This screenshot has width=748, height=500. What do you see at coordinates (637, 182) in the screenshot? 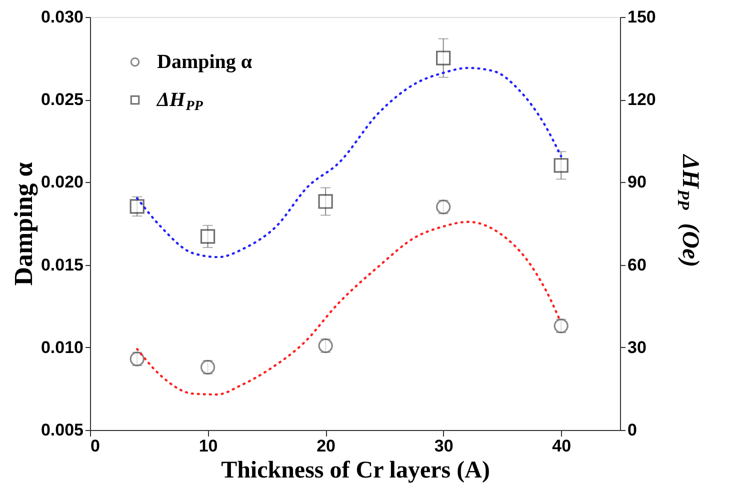
I see `y2-tick-label: 90` at bounding box center [637, 182].